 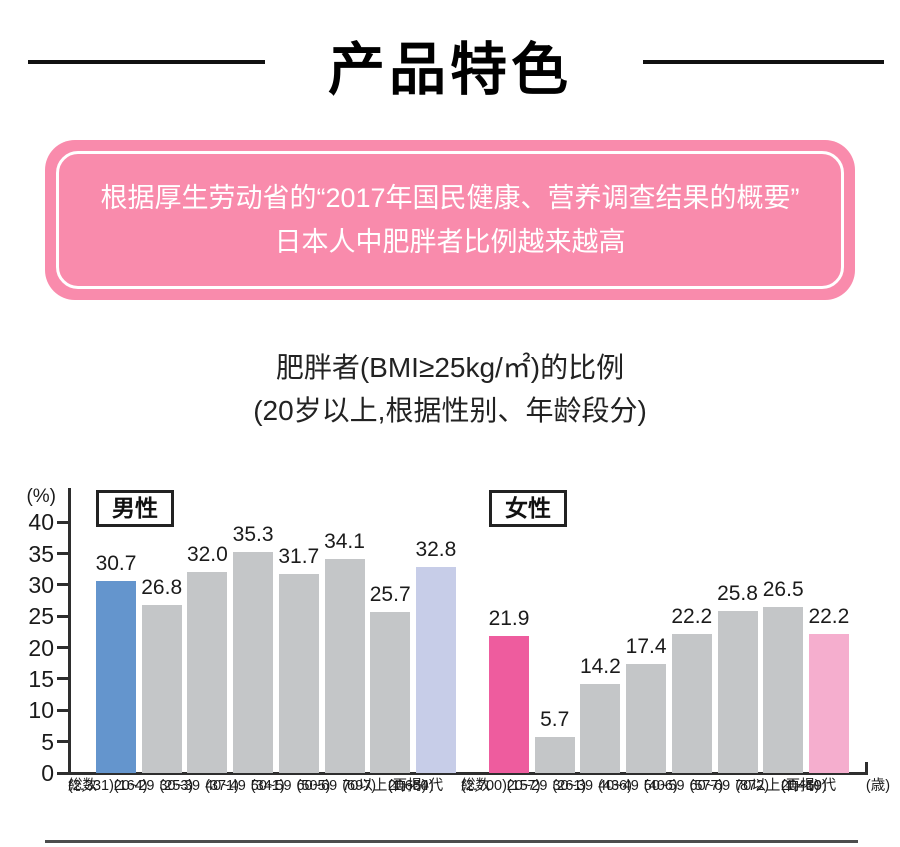 I want to click on chart-title: 肥胖者(BMI≥25kg/㎡)的比例 (20岁以上,根据性别、年龄段分), so click(x=450, y=389).